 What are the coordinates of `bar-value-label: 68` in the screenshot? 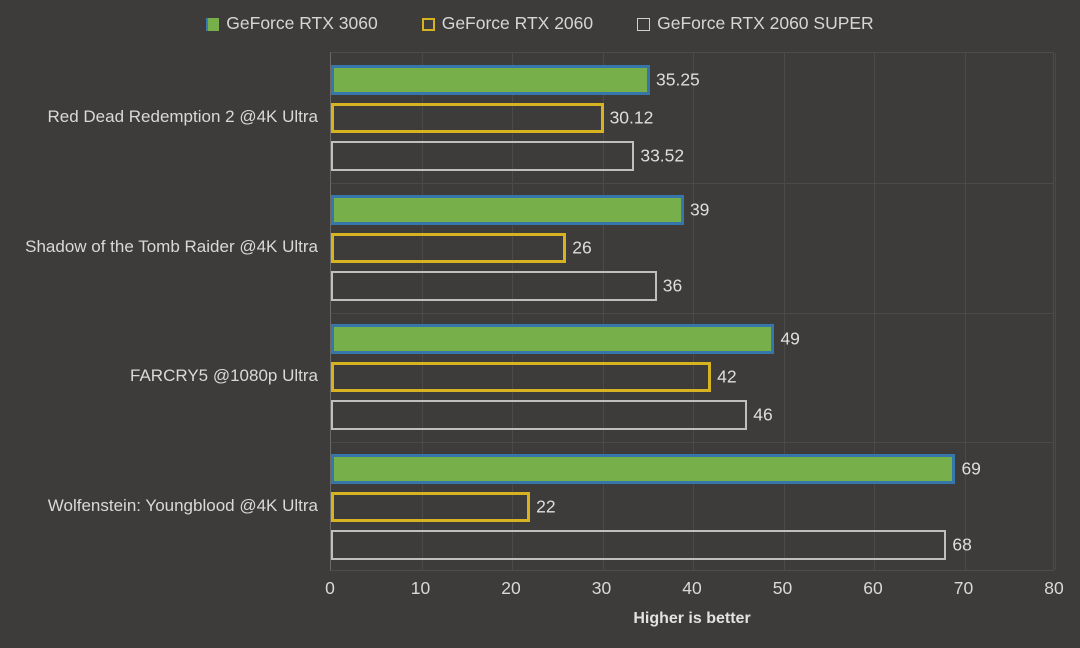 It's located at (962, 544).